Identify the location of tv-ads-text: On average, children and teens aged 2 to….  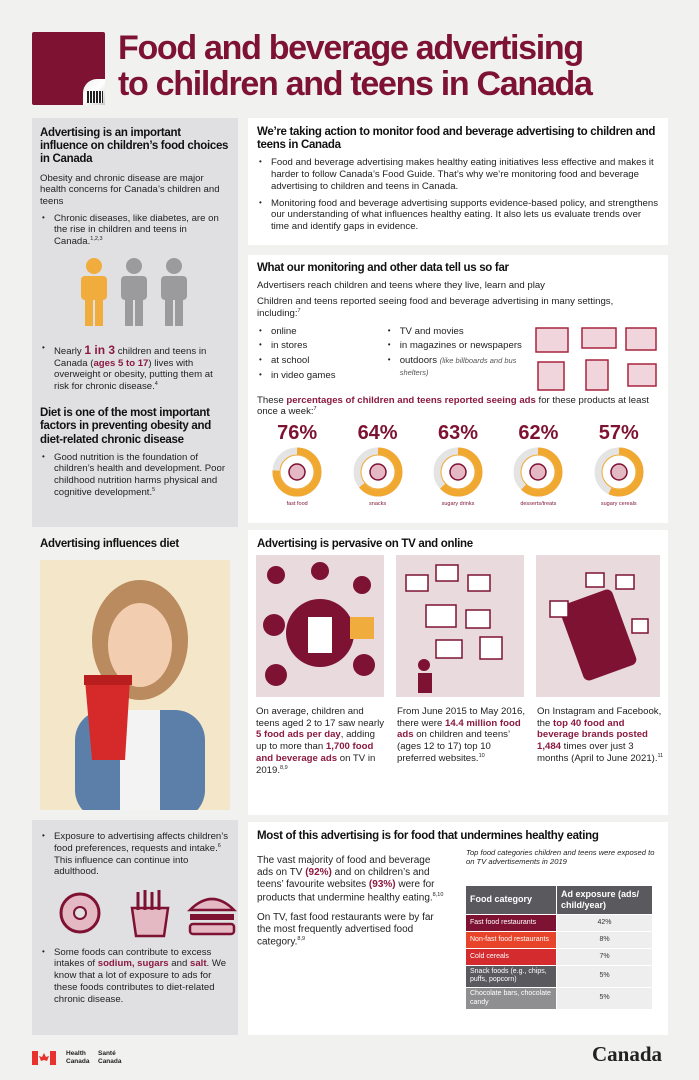
(320, 741).